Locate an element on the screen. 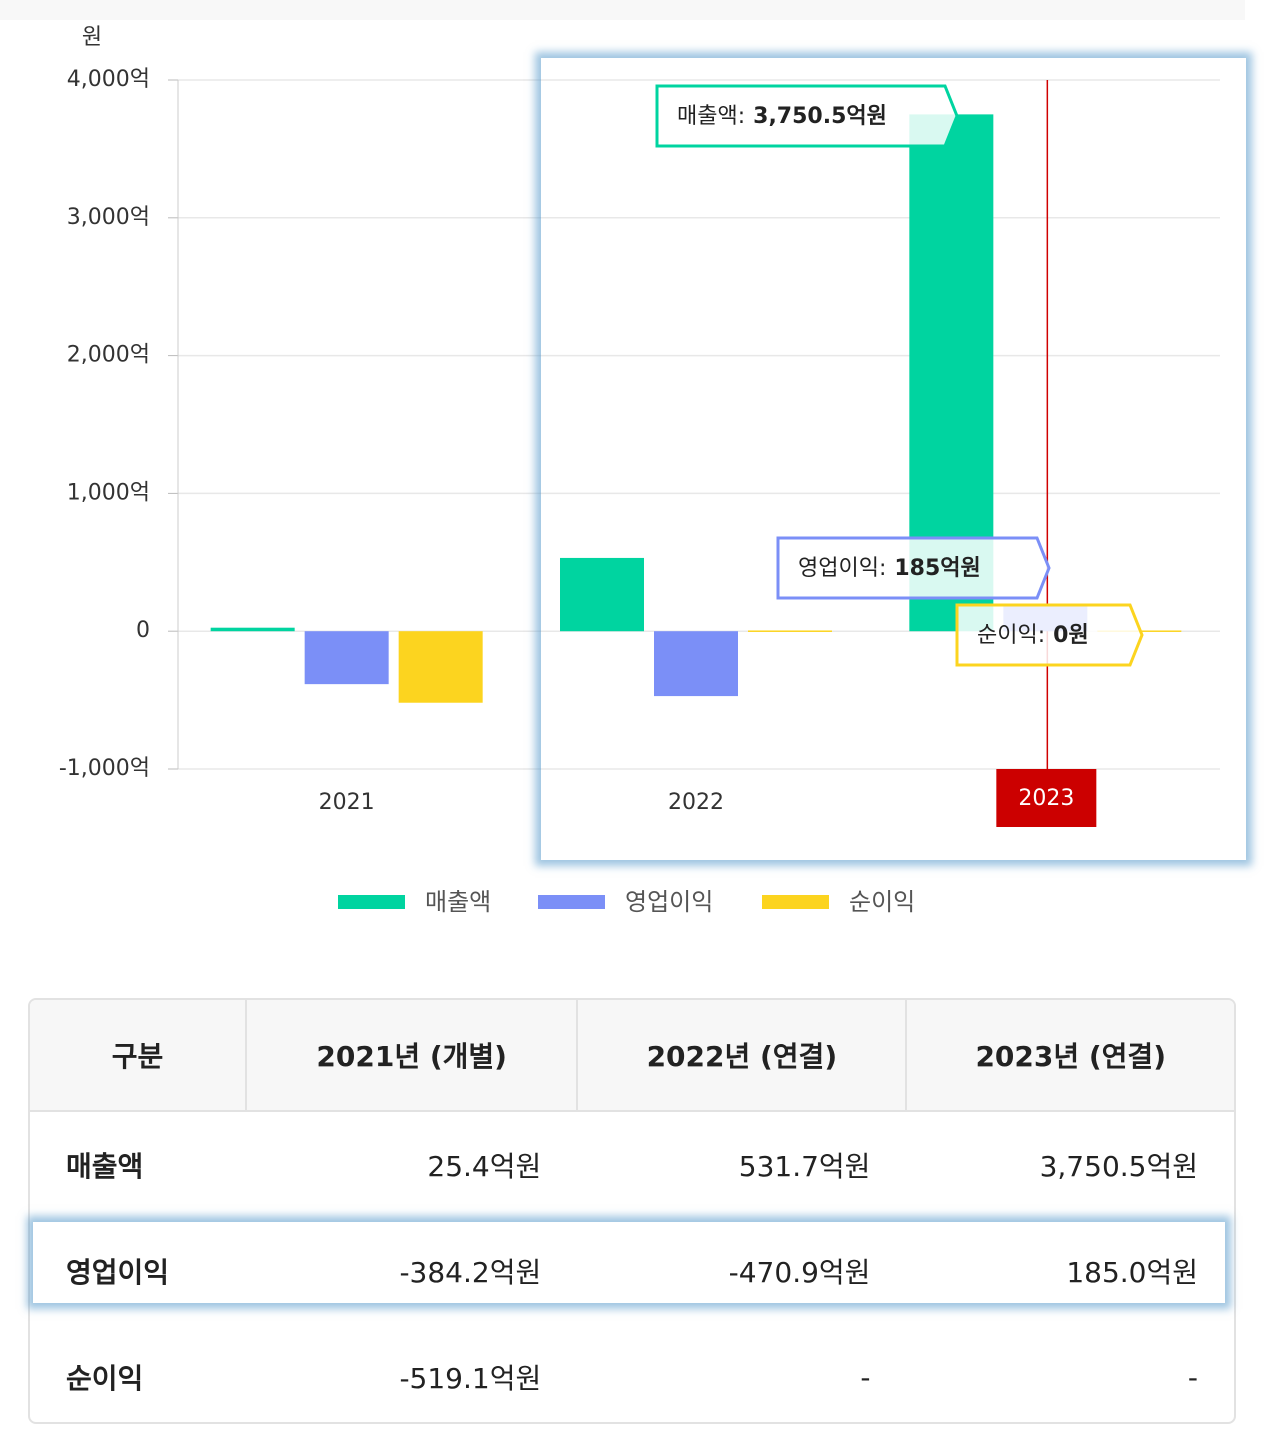 The height and width of the screenshot is (1437, 1280). table-cell: -384.2억원 is located at coordinates (470, 1272).